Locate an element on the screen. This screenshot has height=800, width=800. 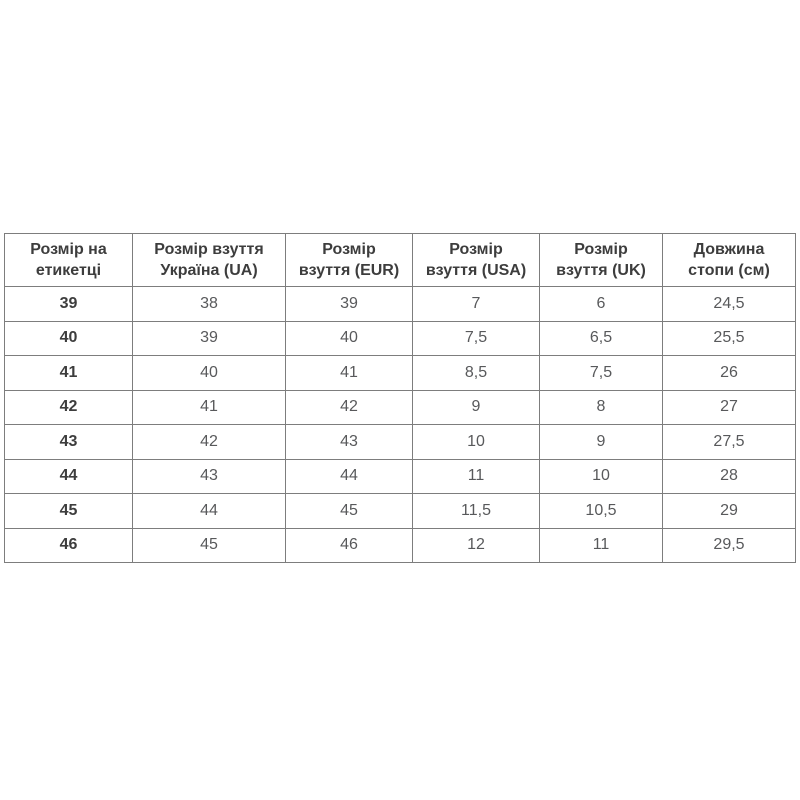
table-row: 41 40 41 8,5 7,5 26 is located at coordinates (400, 373).